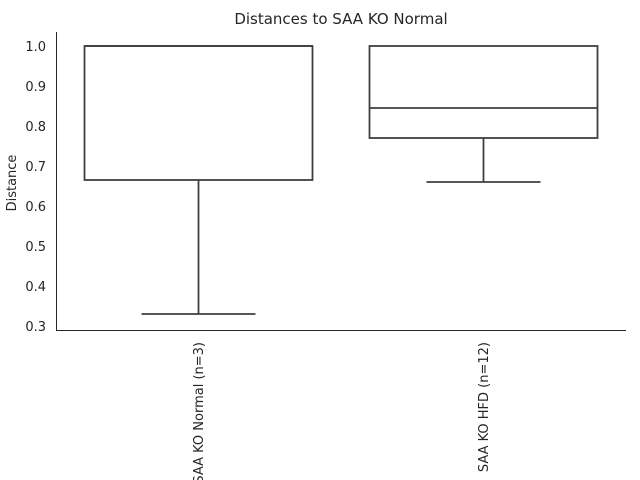  Describe the element at coordinates (12, 183) in the screenshot. I see `y-axis-label: Distance` at that location.